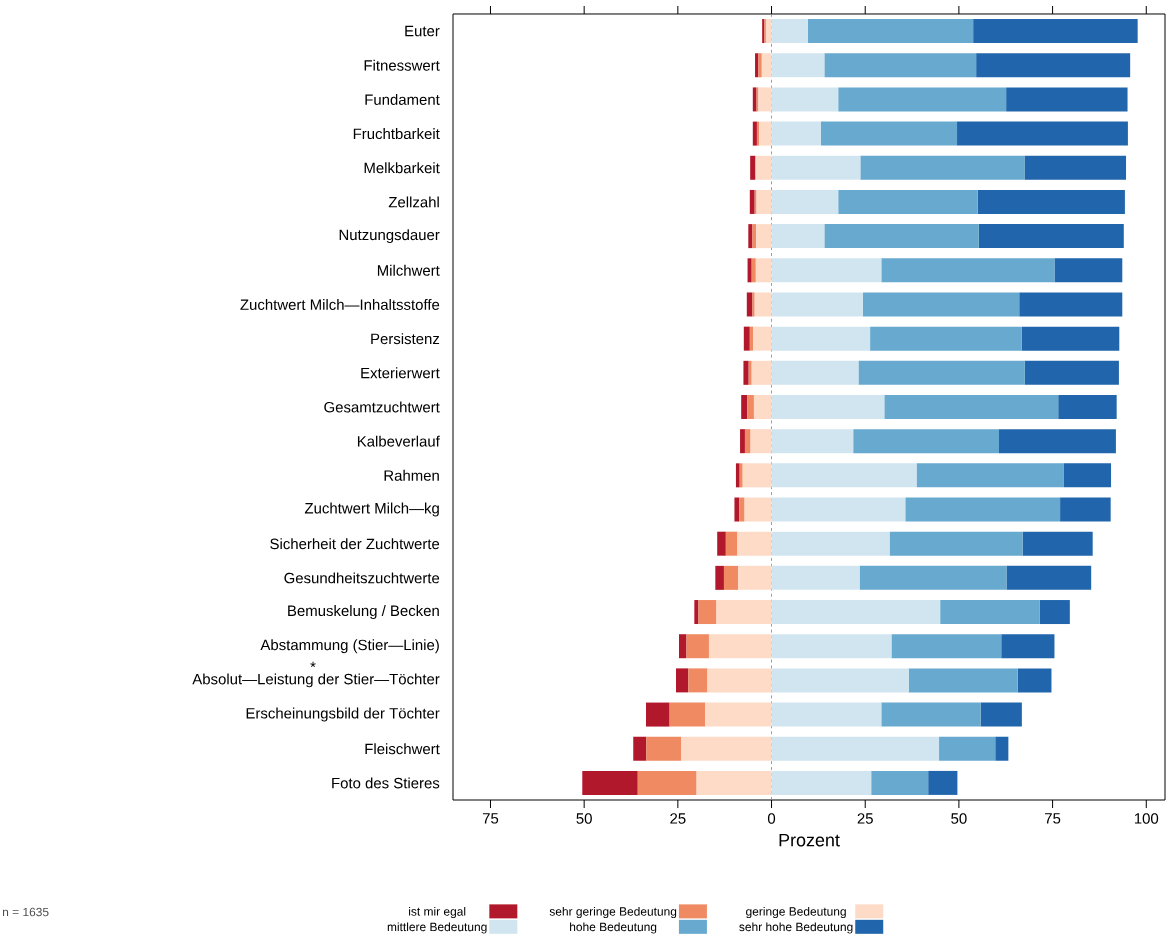 This screenshot has width=1173, height=945. What do you see at coordinates (402, 65) in the screenshot?
I see `y-tick-label: Fitnesswert` at bounding box center [402, 65].